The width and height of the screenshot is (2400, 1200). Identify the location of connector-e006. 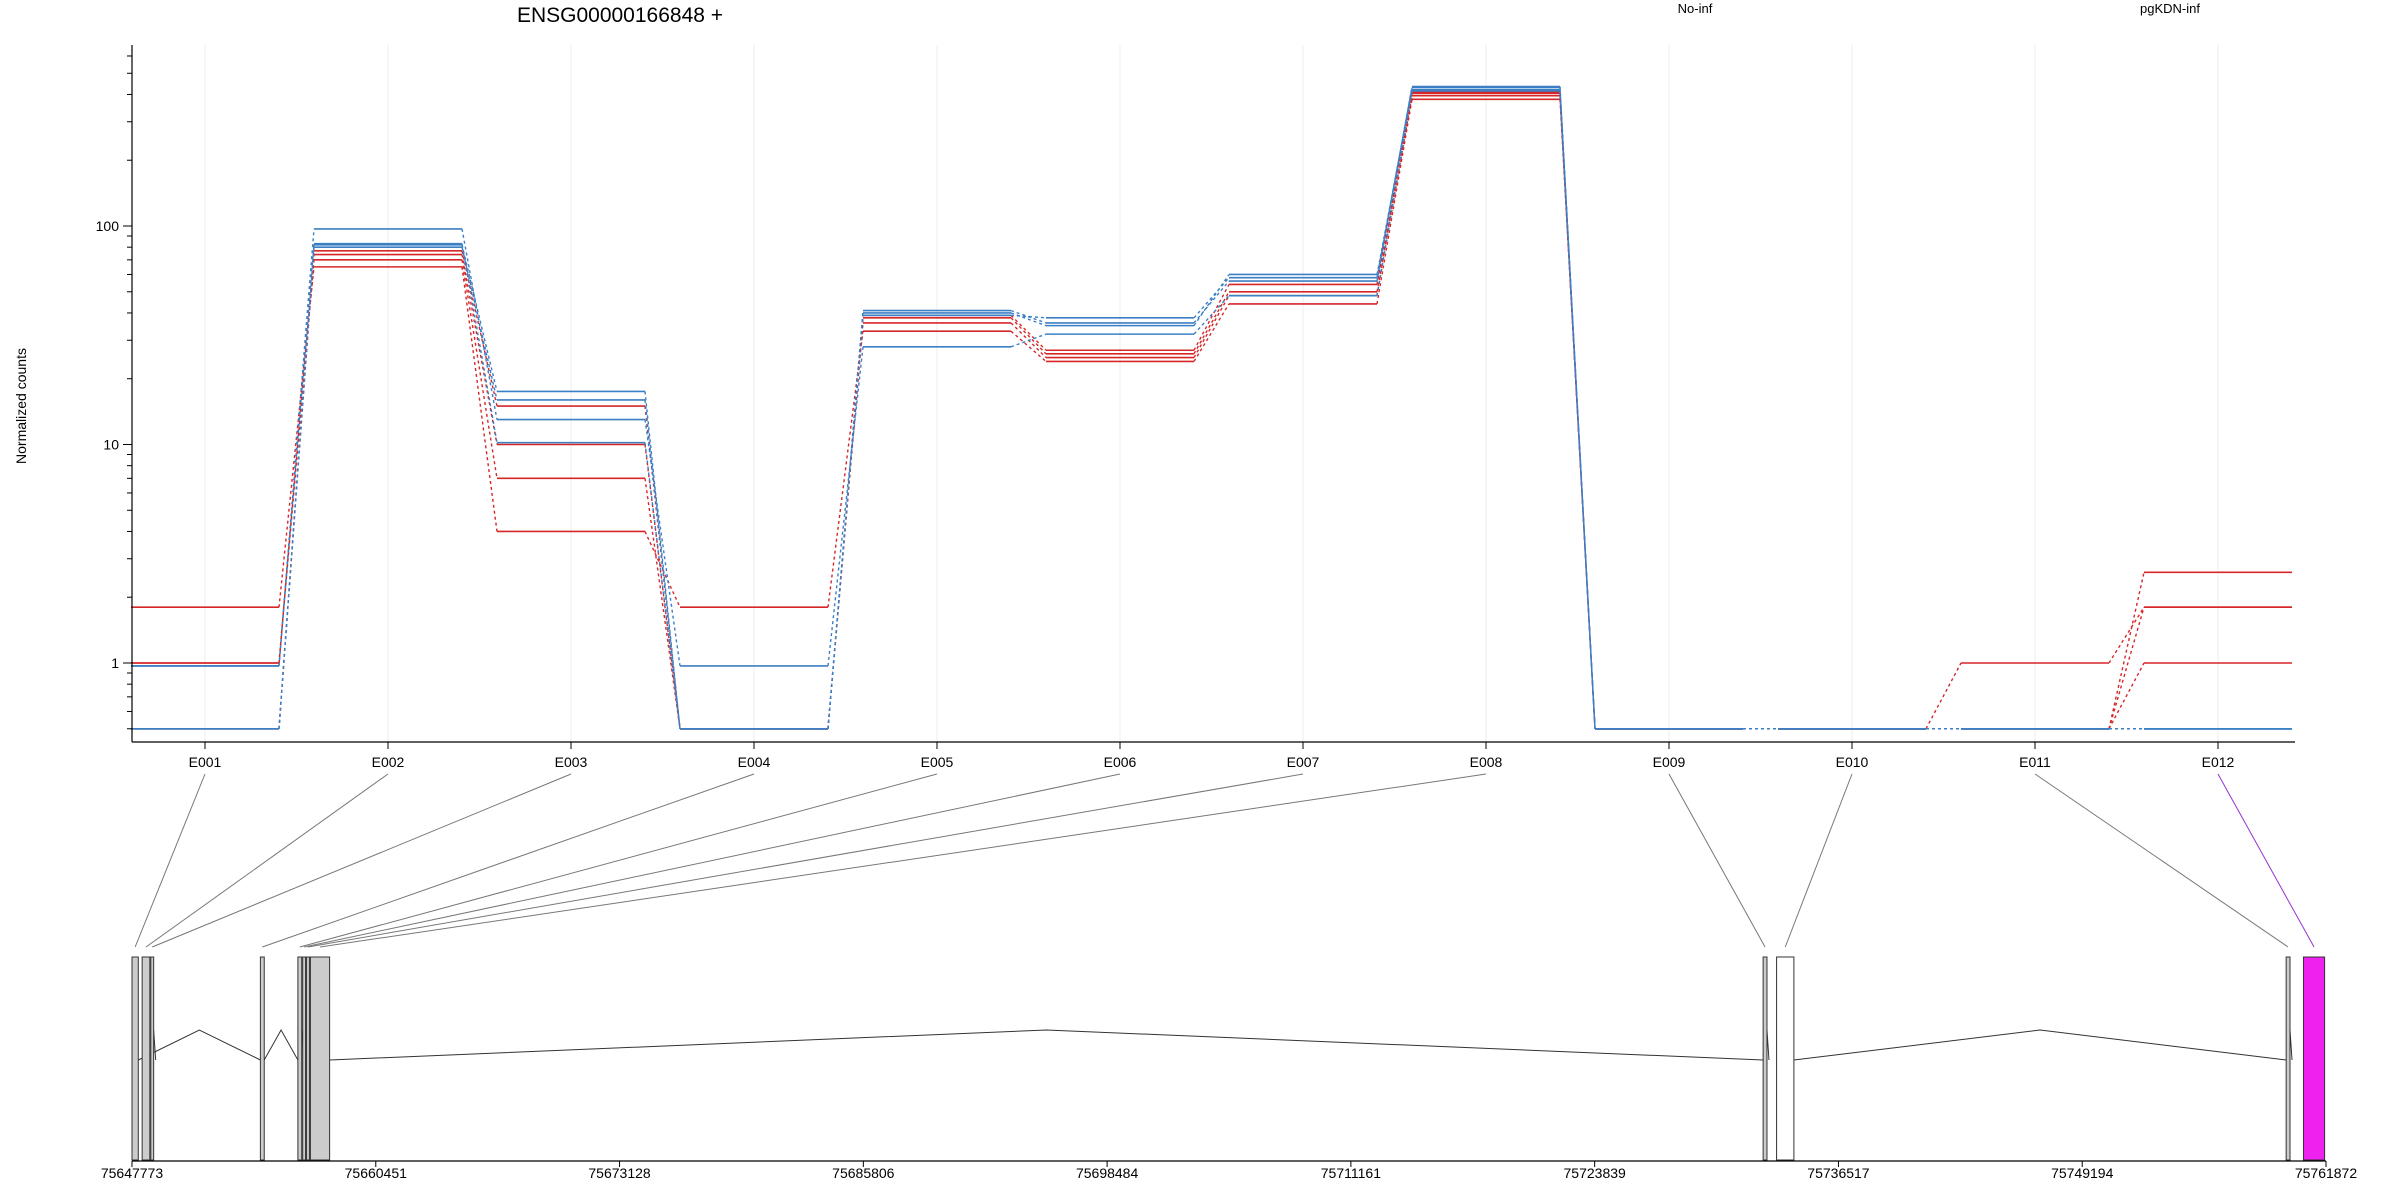
(712, 860).